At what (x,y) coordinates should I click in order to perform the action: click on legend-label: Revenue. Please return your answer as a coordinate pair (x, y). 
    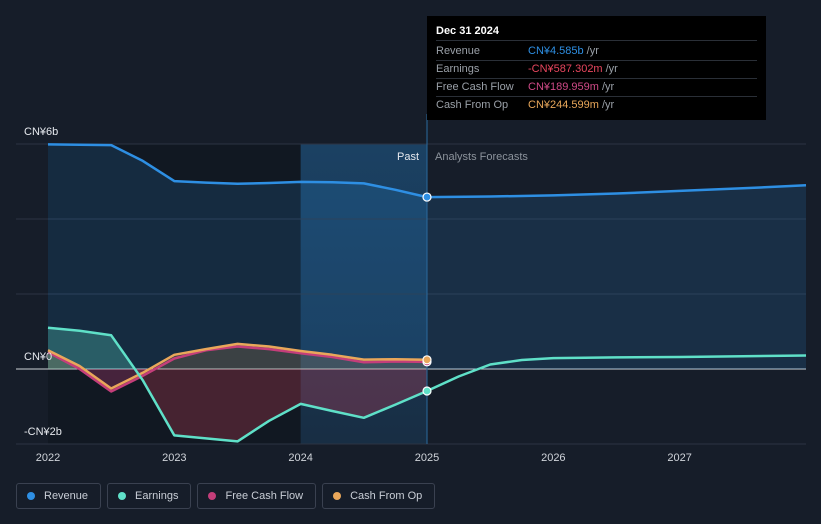
    Looking at the image, I should click on (66, 496).